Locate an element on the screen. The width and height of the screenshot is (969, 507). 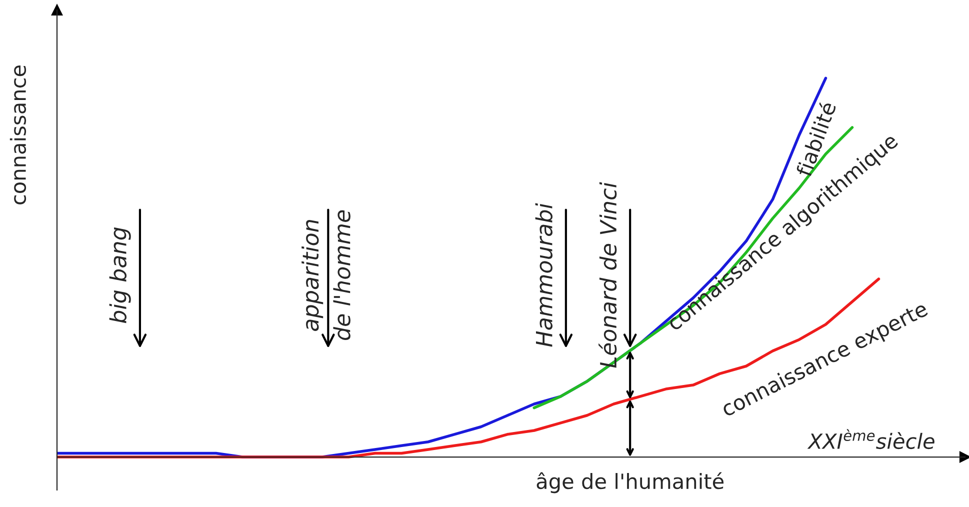
annotation: XXI$^{ème}$siècle is located at coordinates (870, 439).